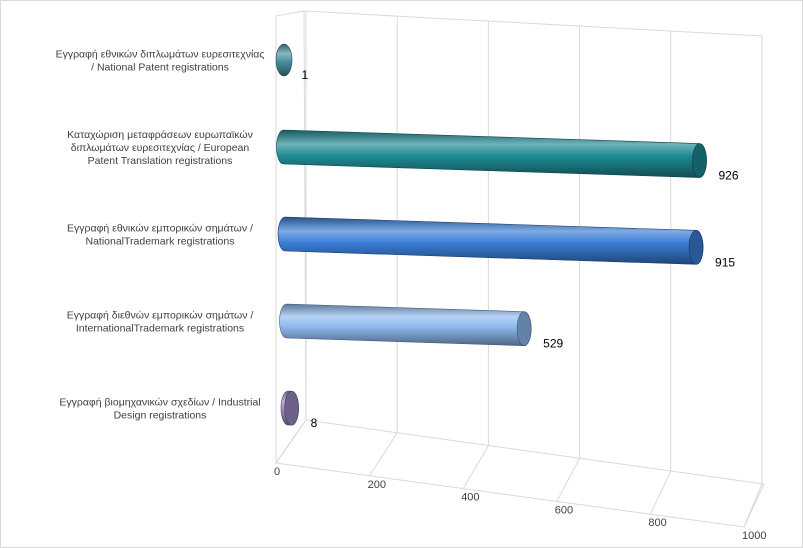 This screenshot has width=803, height=548. Describe the element at coordinates (754, 536) in the screenshot. I see `x-tick-label: 1000` at that location.